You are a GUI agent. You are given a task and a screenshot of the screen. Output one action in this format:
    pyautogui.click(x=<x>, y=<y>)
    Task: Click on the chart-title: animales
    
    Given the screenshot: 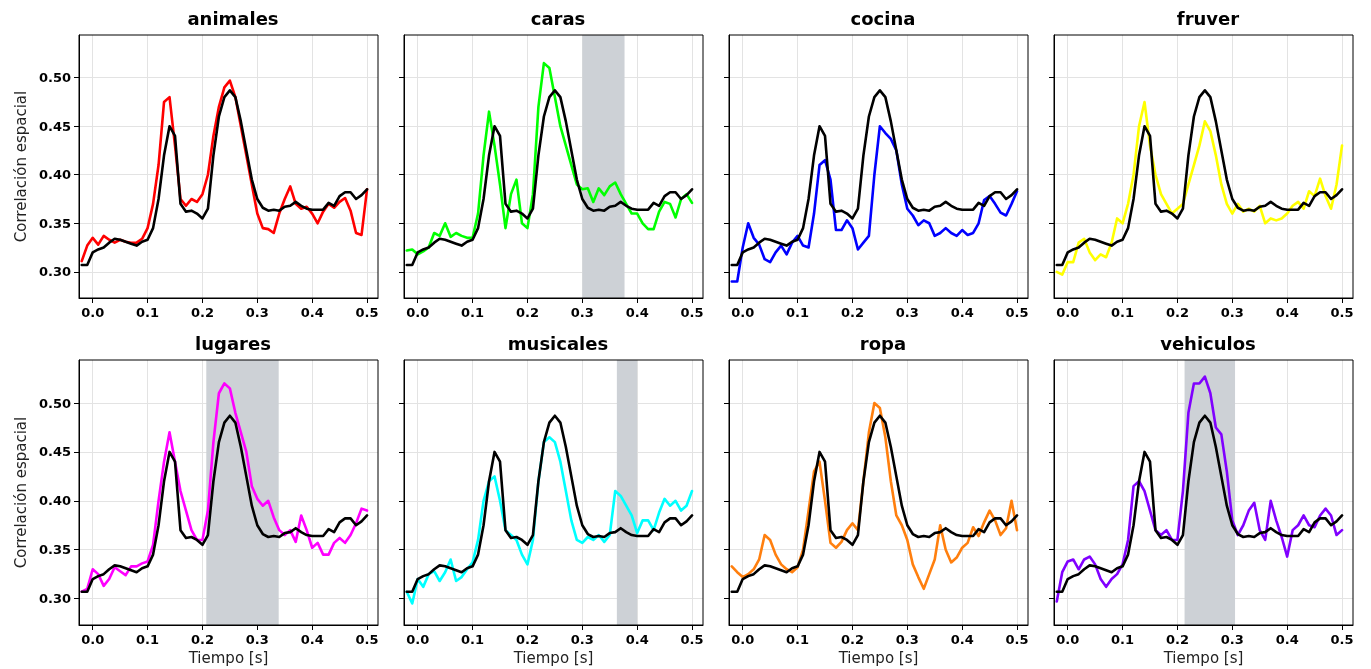 What is the action you would take?
    pyautogui.click(x=233, y=18)
    